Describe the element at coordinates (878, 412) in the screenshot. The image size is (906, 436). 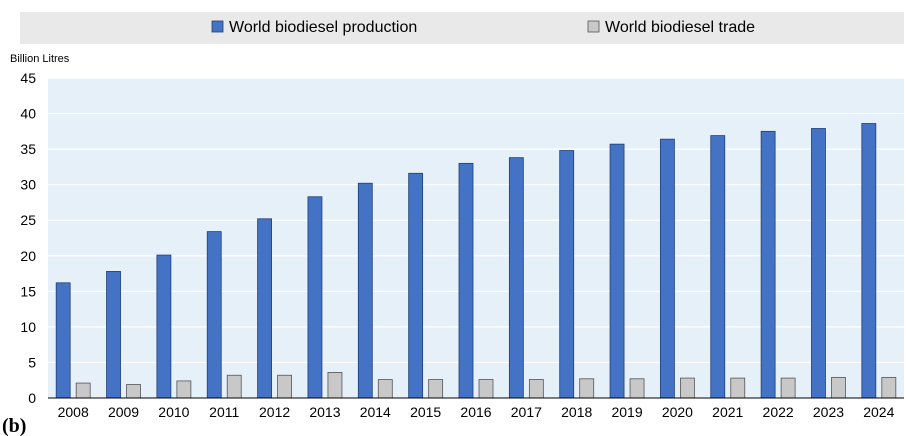
I see `x-tick-label: 2024` at that location.